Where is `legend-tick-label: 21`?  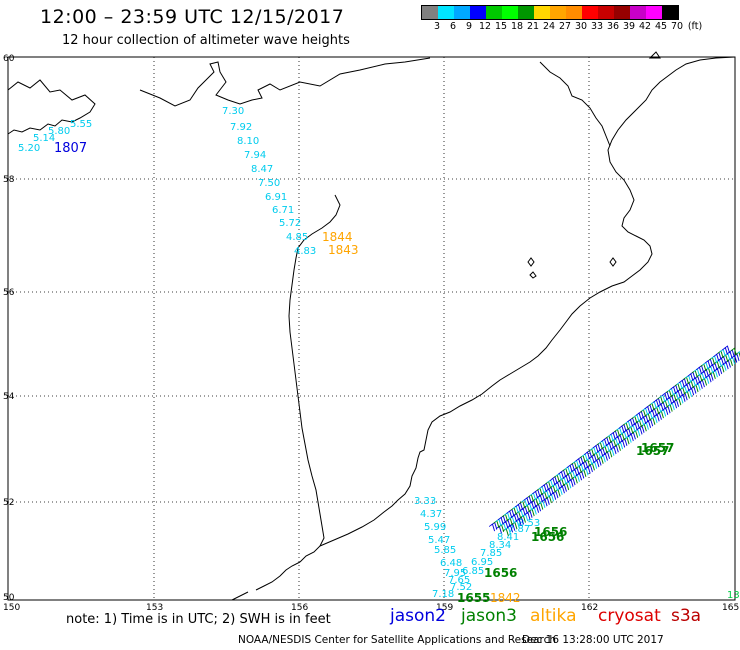
legend-tick-label: 21 is located at coordinates (533, 26).